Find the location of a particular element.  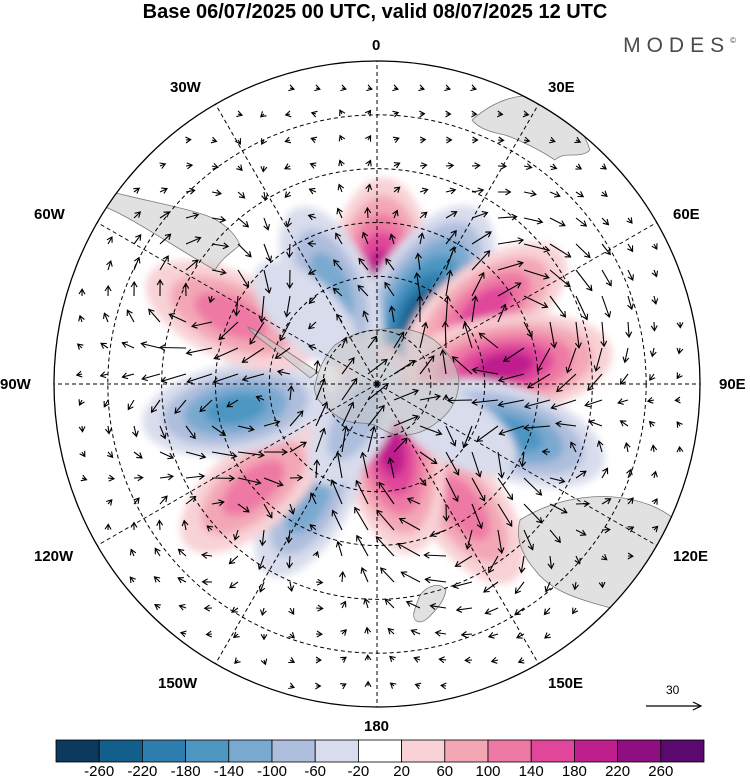

latitude-circle is located at coordinates (377, 384).